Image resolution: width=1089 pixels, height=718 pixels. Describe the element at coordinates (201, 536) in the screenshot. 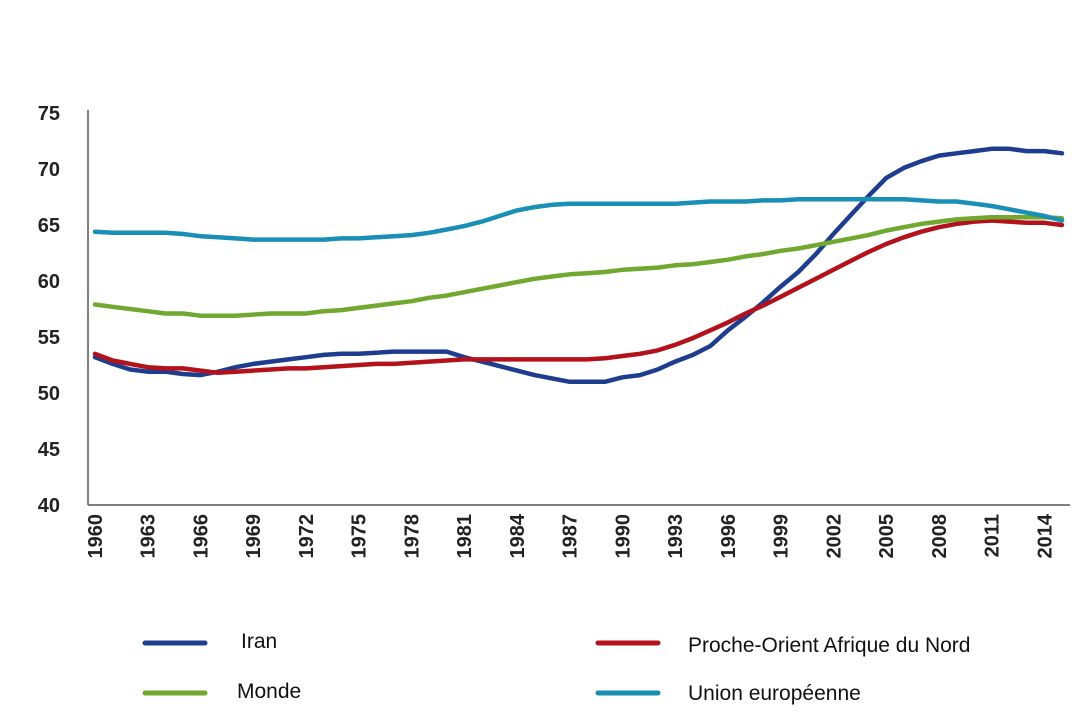

I see `x-tick-label: 1966` at that location.